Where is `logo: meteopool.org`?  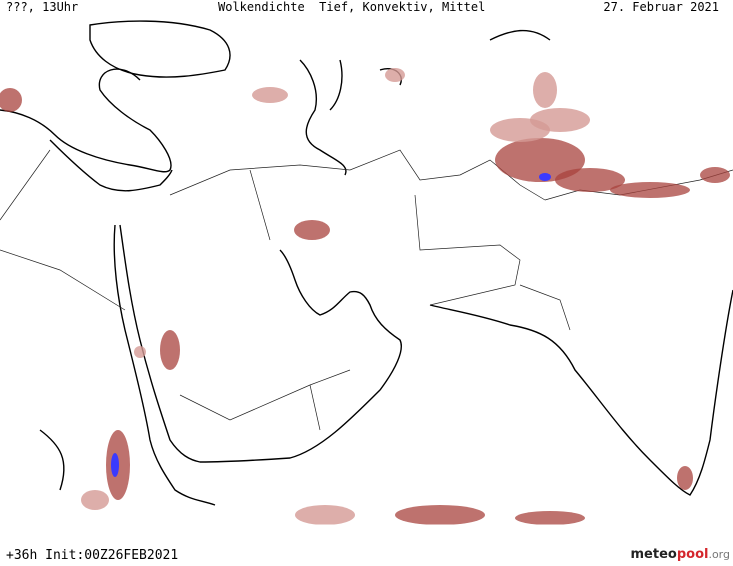
logo: meteopool.org is located at coordinates (681, 554).